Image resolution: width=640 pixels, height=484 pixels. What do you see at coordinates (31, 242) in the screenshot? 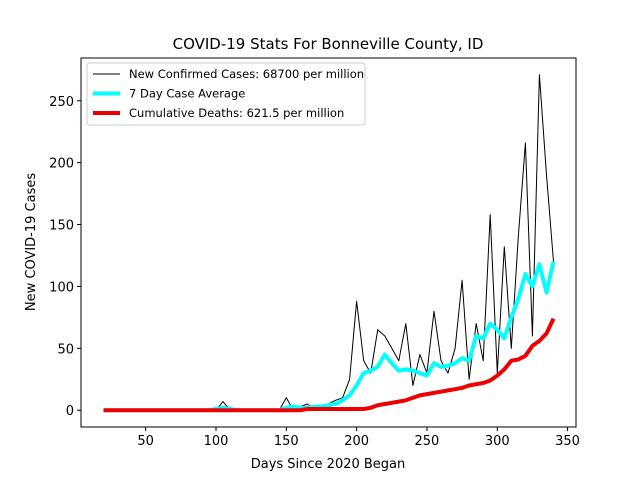
I see `y-axis-label: New COVID-19 Cases` at bounding box center [31, 242].